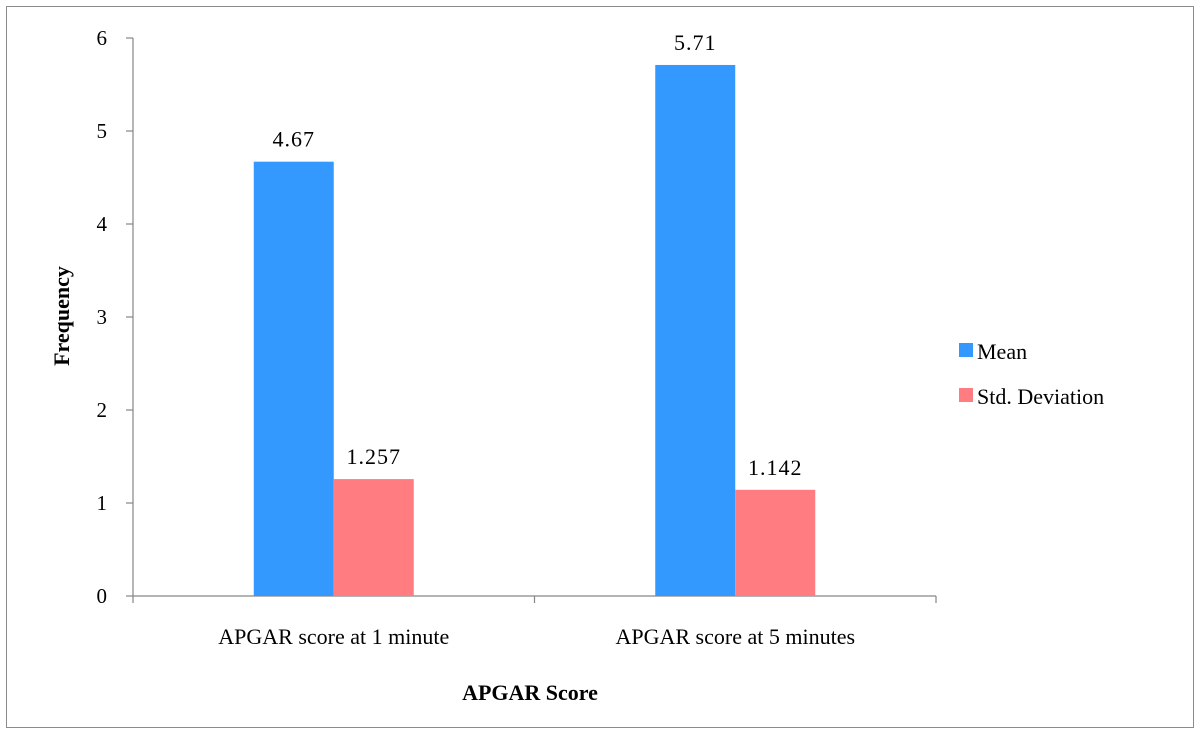 The image size is (1203, 735). What do you see at coordinates (102, 410) in the screenshot?
I see `y-tick-label: 2` at bounding box center [102, 410].